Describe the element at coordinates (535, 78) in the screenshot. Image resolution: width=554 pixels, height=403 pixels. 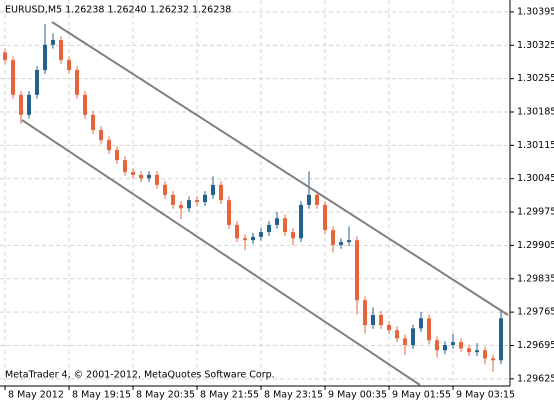
I see `y-tick-label: 1.30255` at that location.